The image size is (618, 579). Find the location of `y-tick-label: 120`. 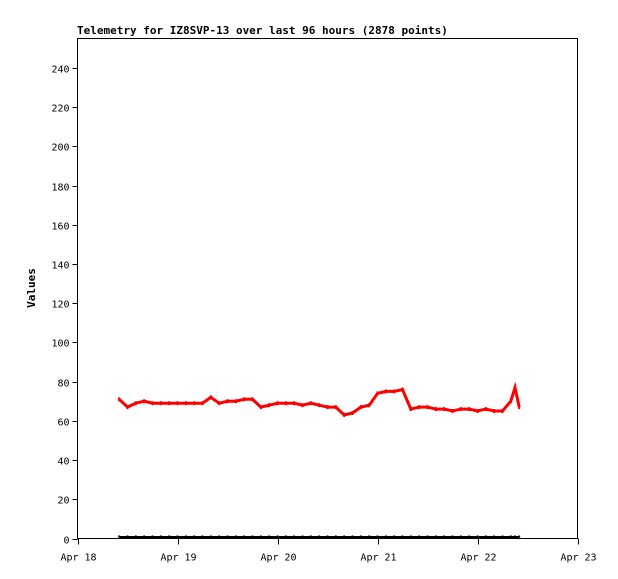

y-tick-label: 120 is located at coordinates (60, 305).